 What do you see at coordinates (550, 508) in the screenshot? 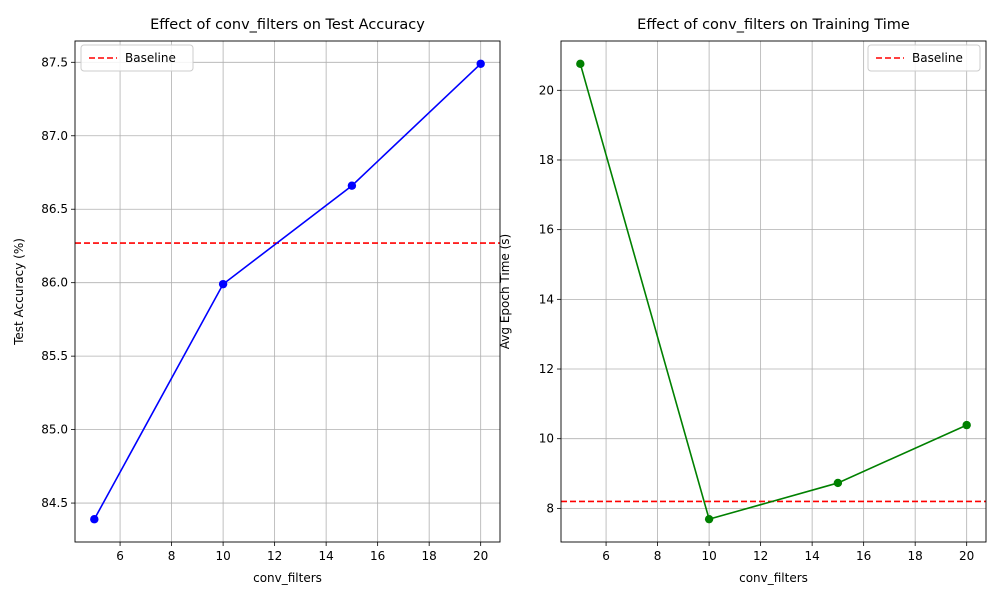
I see `y-tick-label: 8` at bounding box center [550, 508].